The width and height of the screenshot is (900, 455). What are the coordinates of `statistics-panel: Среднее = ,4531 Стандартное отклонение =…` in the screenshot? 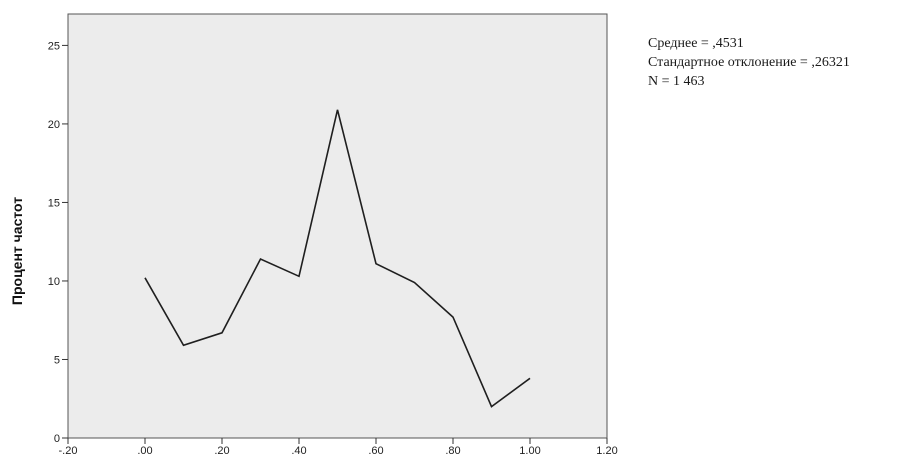 It's located at (749, 62).